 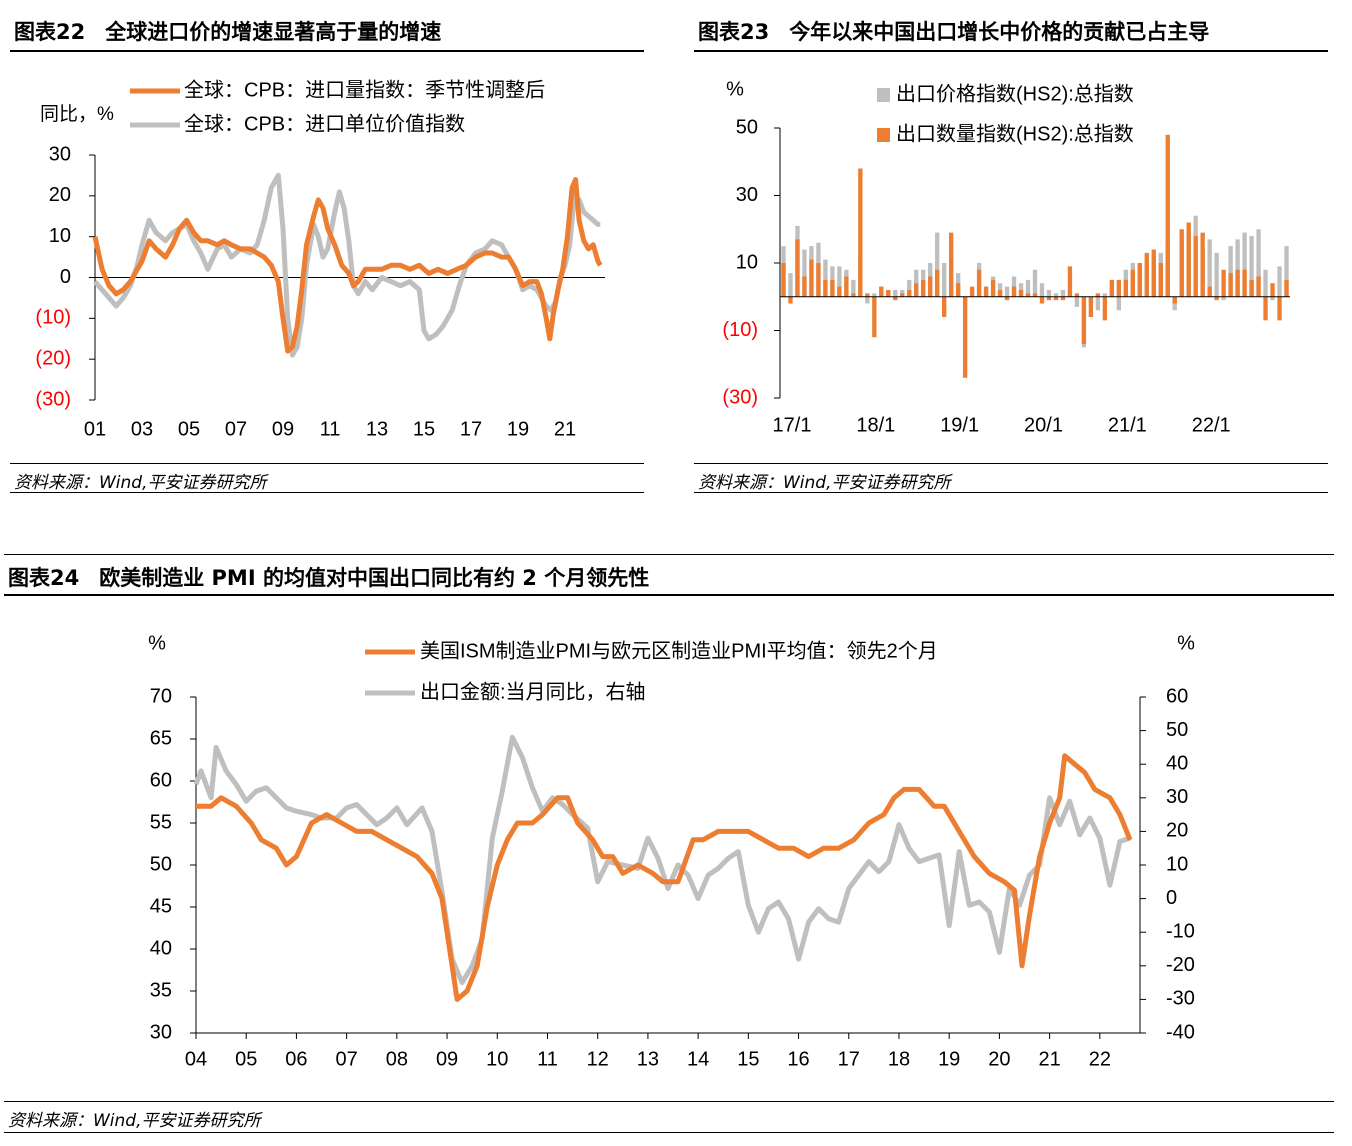 What do you see at coordinates (735, 89) in the screenshot?
I see `y-unit-label-p23: %` at bounding box center [735, 89].